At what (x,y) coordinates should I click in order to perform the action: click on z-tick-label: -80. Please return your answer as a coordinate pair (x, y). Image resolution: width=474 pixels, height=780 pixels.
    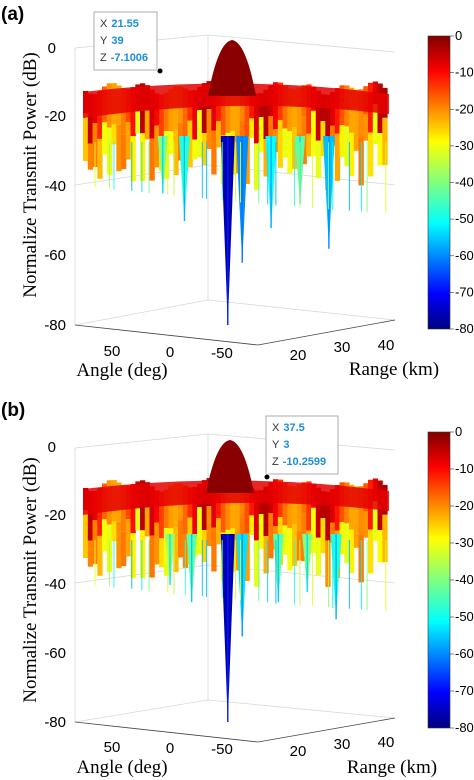
    Looking at the image, I should click on (55, 722).